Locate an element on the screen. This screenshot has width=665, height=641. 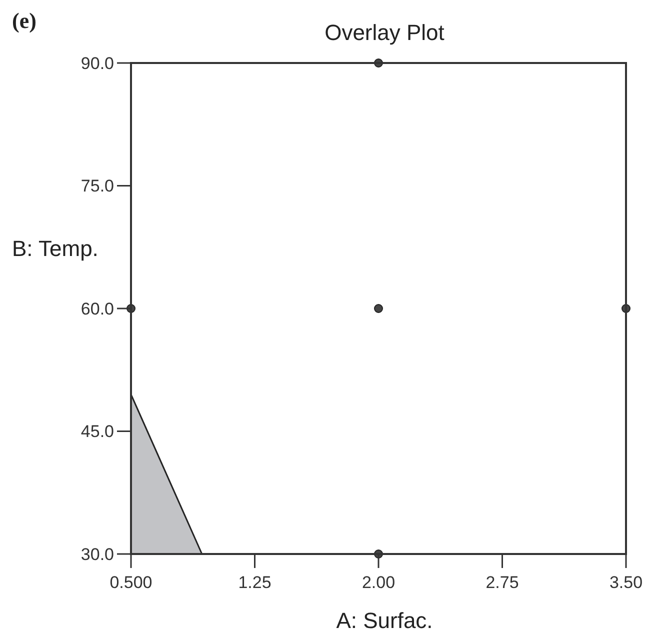
point is located at coordinates (378, 308).